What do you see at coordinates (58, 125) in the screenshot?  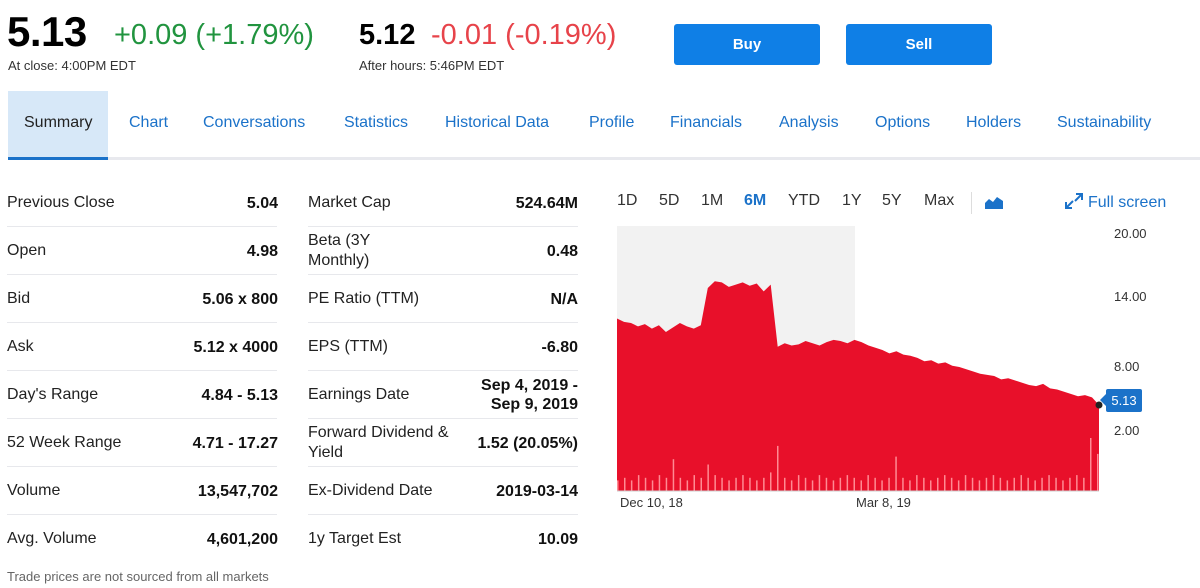 I see `tab-summary: Summary` at bounding box center [58, 125].